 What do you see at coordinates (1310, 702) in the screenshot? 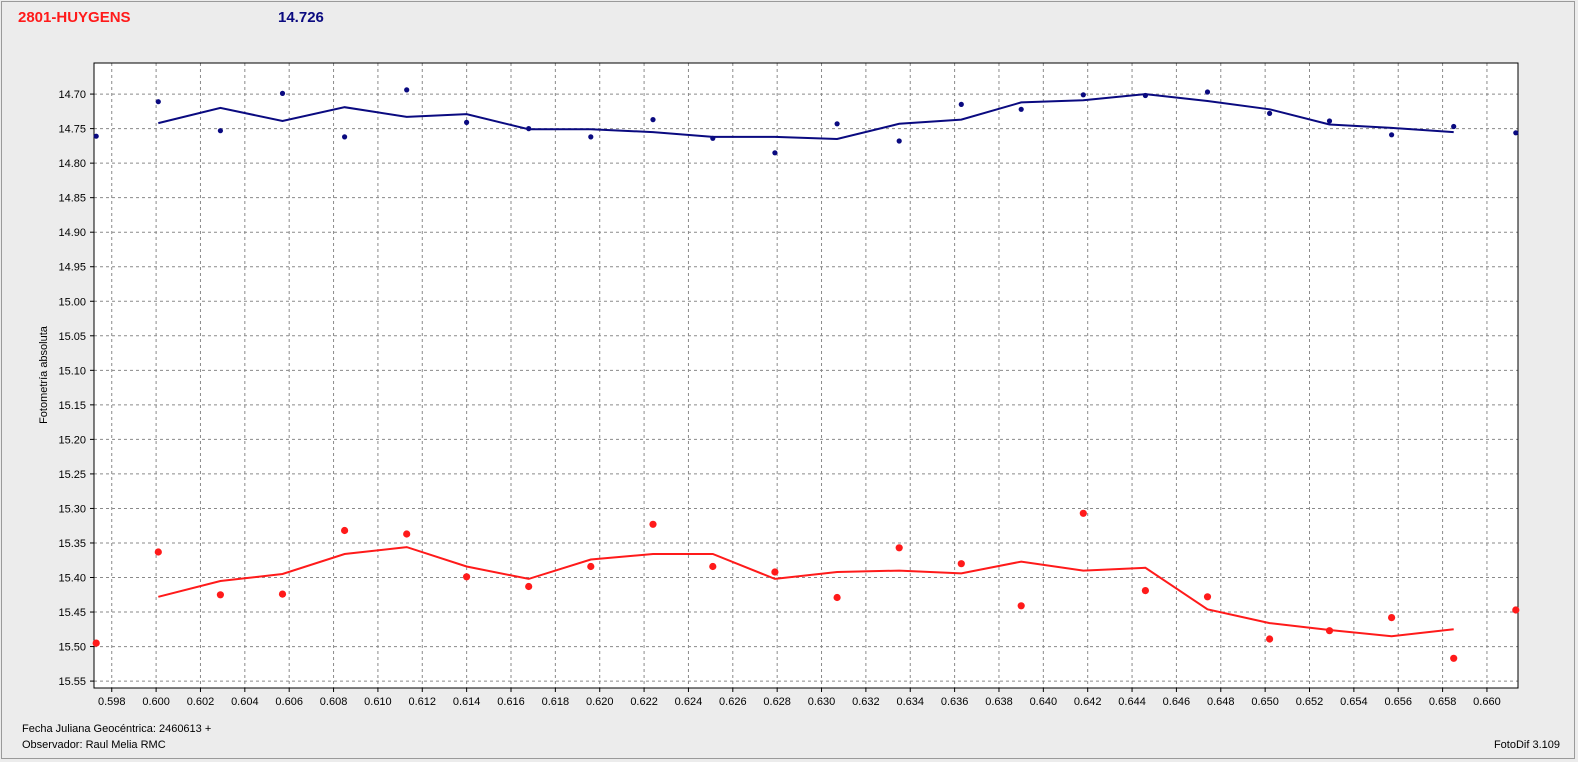
I see `x-tick-label: 0.652` at bounding box center [1310, 702].